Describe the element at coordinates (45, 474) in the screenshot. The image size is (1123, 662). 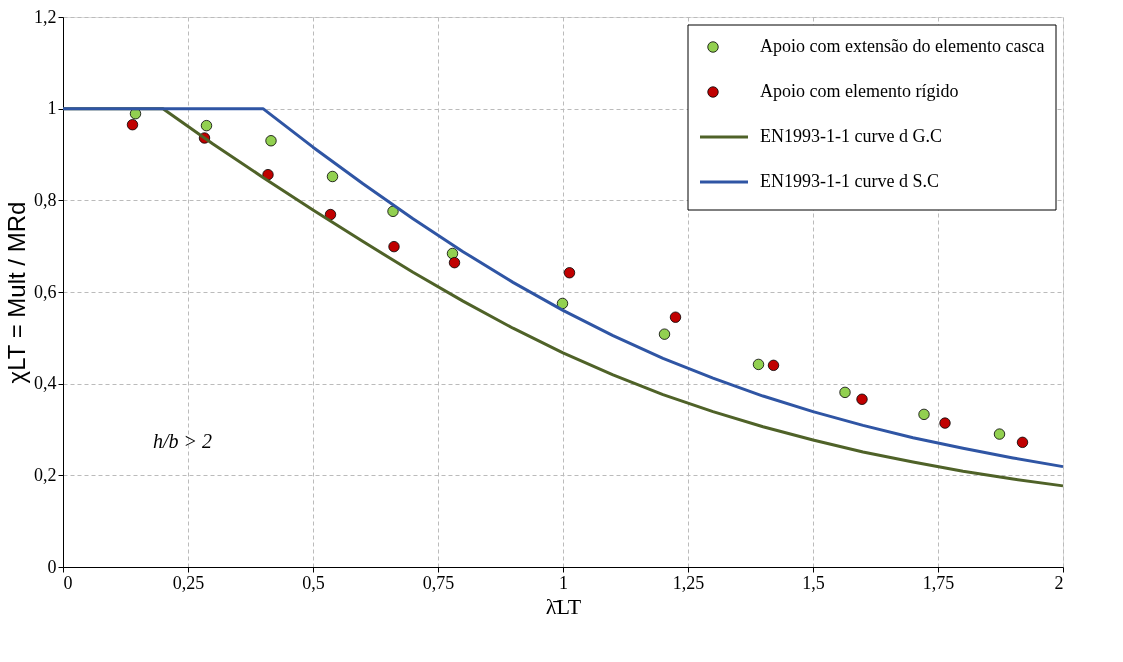
I see `y-tick-label: 0,2` at that location.